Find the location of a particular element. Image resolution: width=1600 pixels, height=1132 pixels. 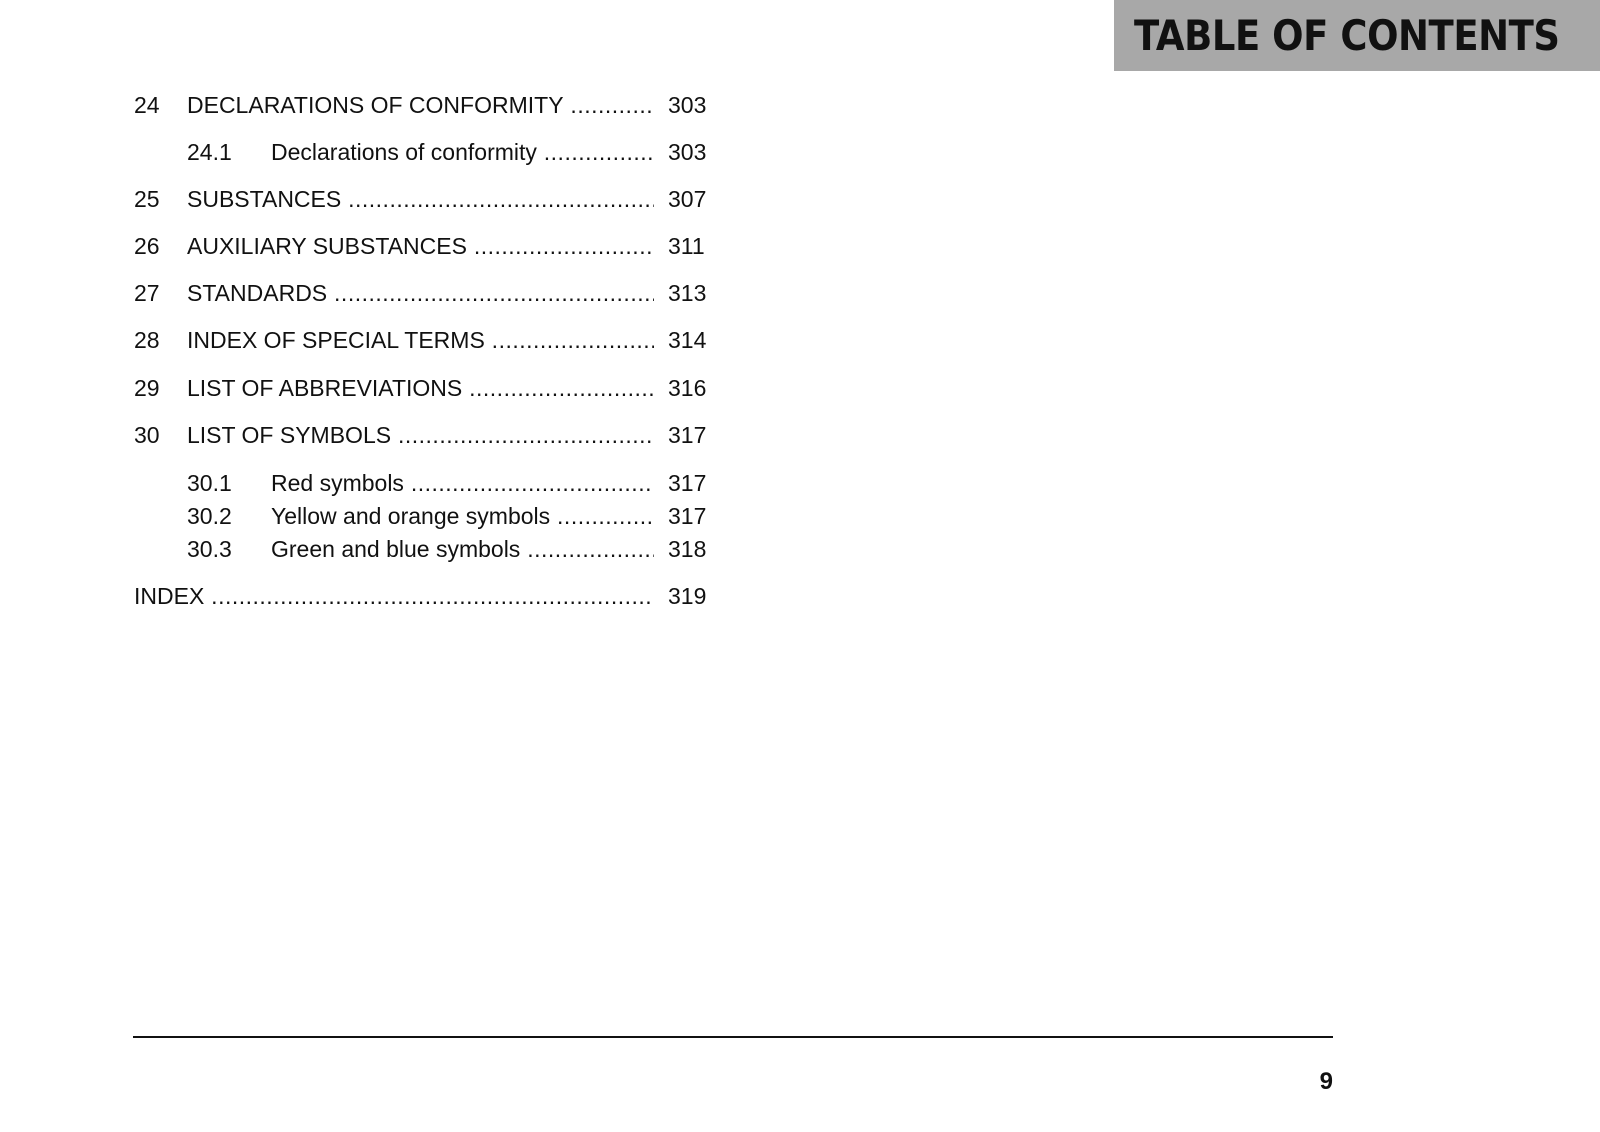

toc-entry-title: Green and blue symbols is located at coordinates (396, 549).